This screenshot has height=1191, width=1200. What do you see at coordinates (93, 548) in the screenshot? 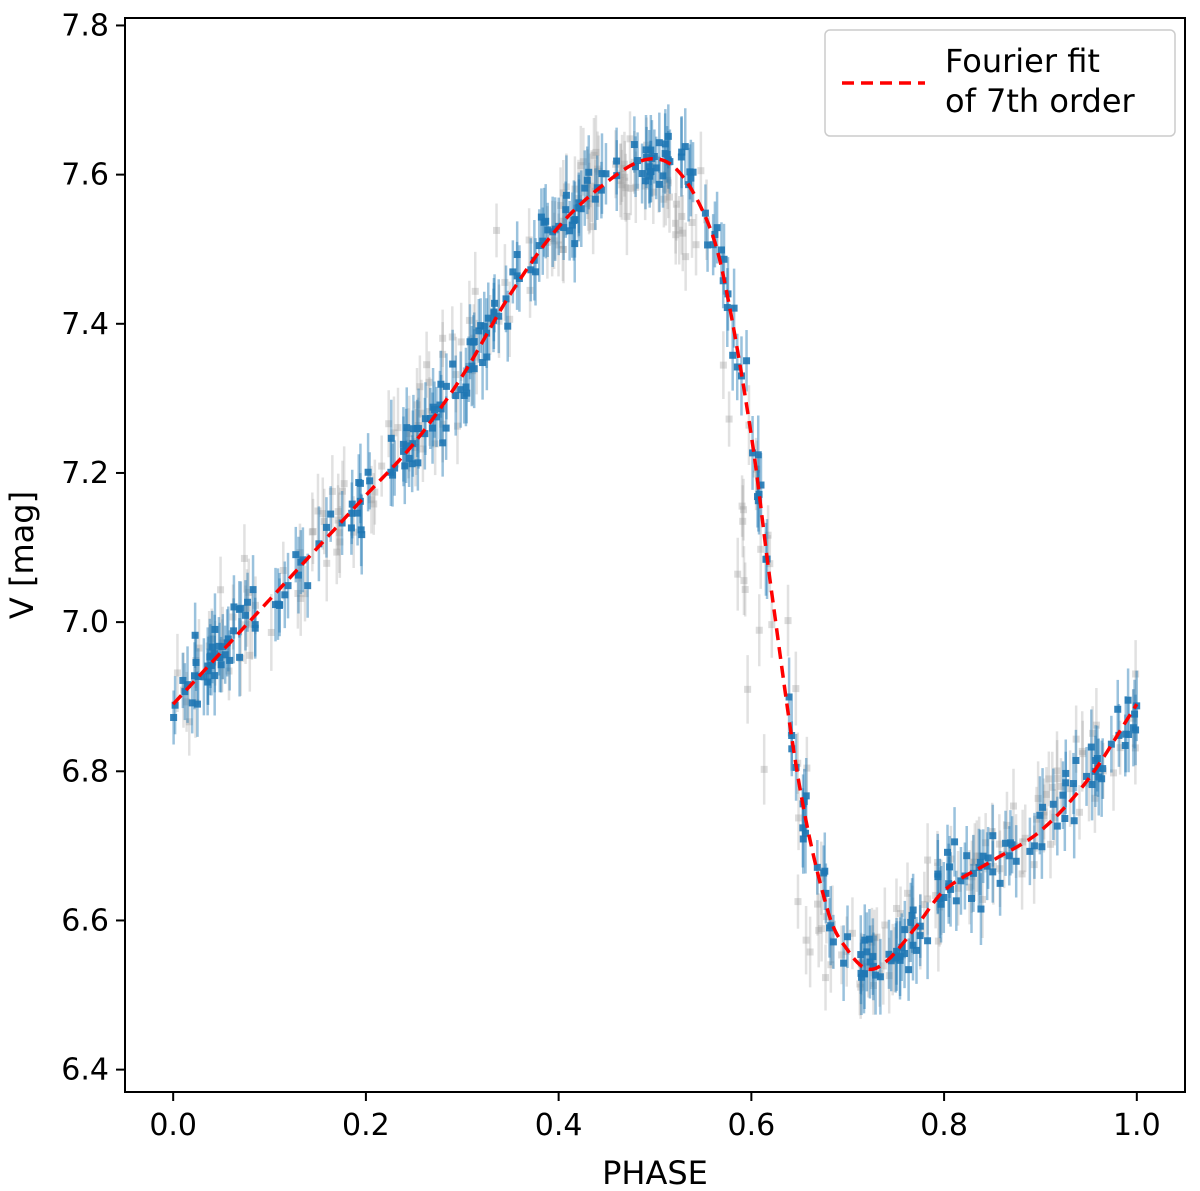
I see `y-axis-ticks: 6.4 6.6 6.8 7.0 7.2 7.4 7.6 7.8` at bounding box center [93, 548].